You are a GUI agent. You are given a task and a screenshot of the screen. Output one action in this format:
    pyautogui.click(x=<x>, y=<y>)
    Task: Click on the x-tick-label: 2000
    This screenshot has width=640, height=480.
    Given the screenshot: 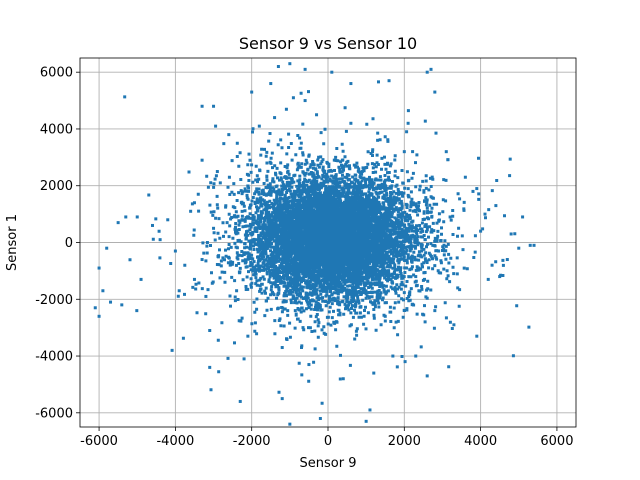 What is the action you would take?
    pyautogui.click(x=404, y=441)
    